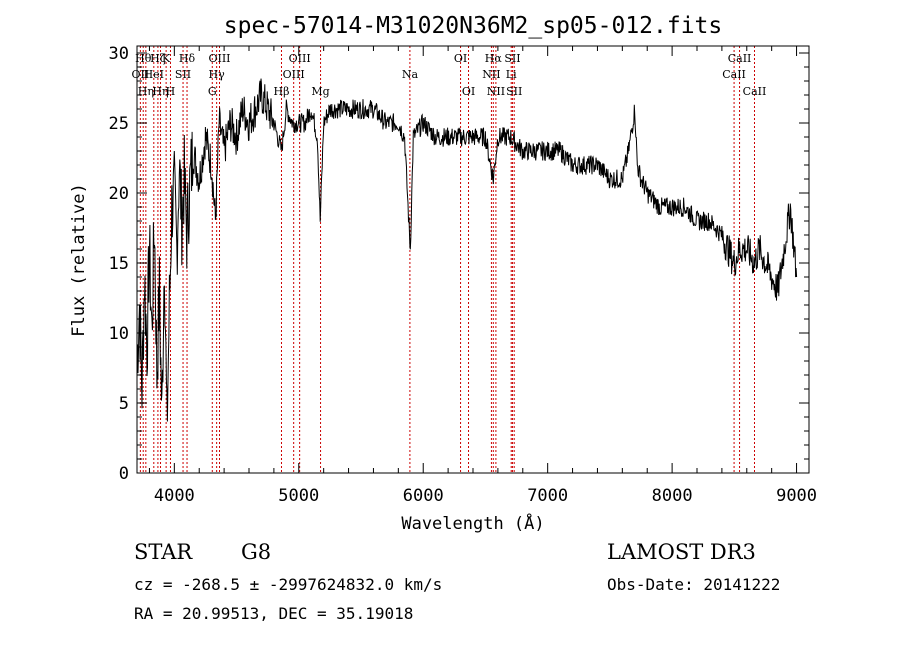  What do you see at coordinates (672, 496) in the screenshot?
I see `x-tick-label: 8000` at bounding box center [672, 496].